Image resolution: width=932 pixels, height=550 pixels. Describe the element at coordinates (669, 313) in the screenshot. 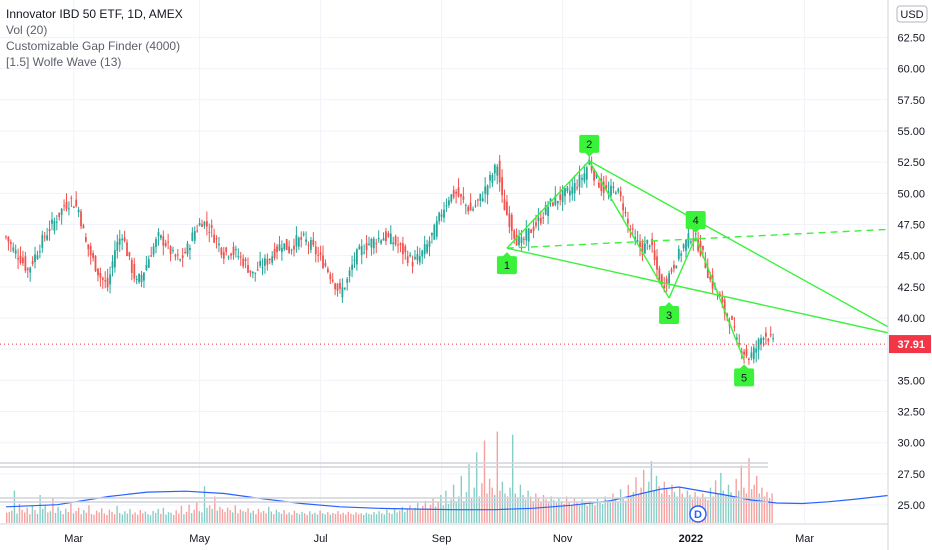

I see `wolfe-point-3: 3` at that location.